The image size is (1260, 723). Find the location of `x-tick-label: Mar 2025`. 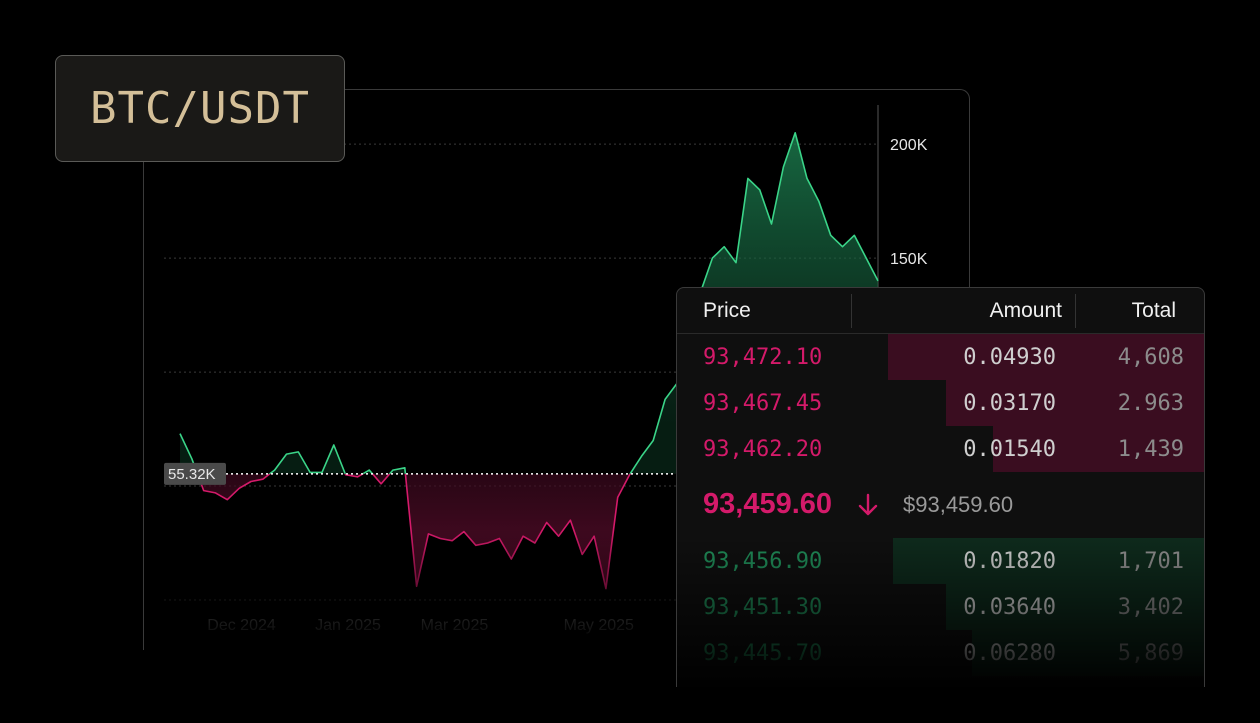

x-tick-label: Mar 2025 is located at coordinates (455, 625).